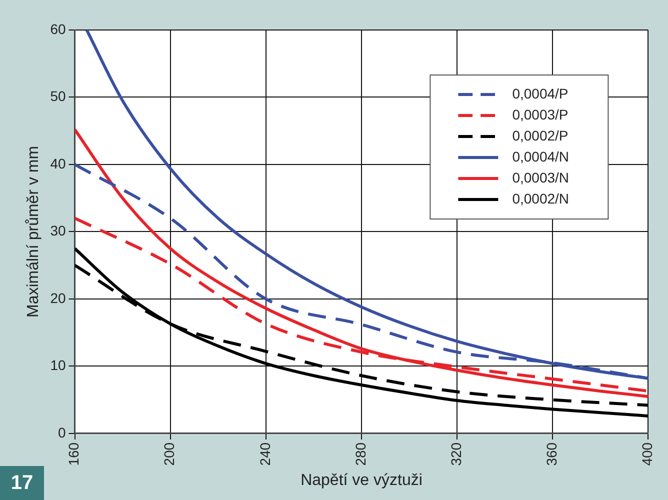 The width and height of the screenshot is (668, 500). I want to click on text: 17, so click(22, 483).